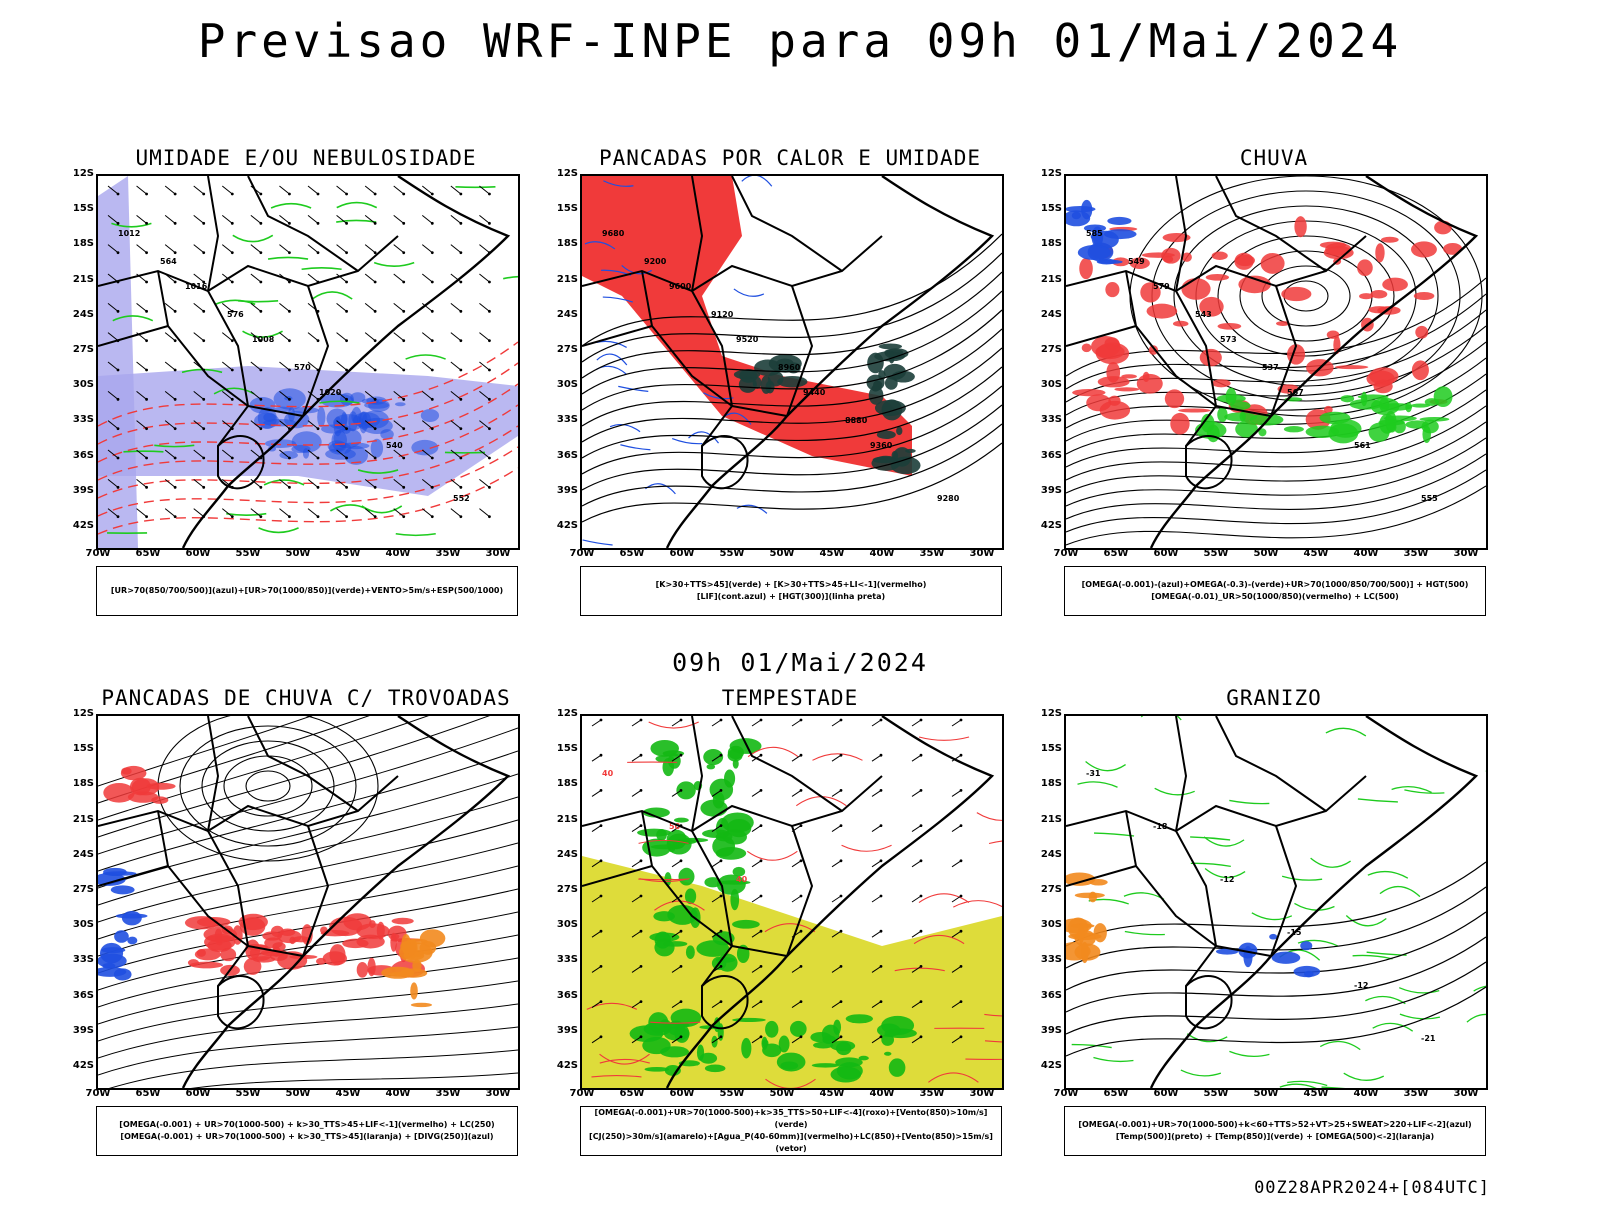 This screenshot has height=1206, width=1600. Describe the element at coordinates (747, 326) in the screenshot. I see `k-tts-li-area` at that location.